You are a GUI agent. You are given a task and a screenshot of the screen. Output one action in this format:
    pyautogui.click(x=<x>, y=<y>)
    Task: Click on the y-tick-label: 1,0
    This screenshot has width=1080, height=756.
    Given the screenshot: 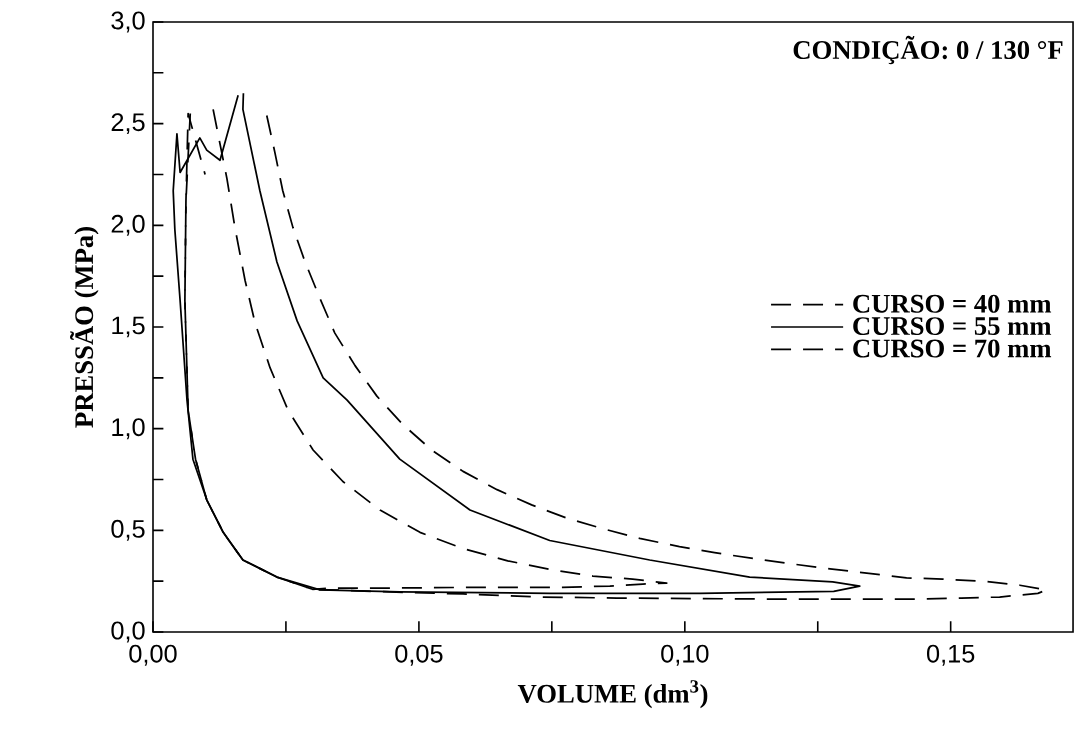 What is the action you would take?
    pyautogui.click(x=128, y=429)
    